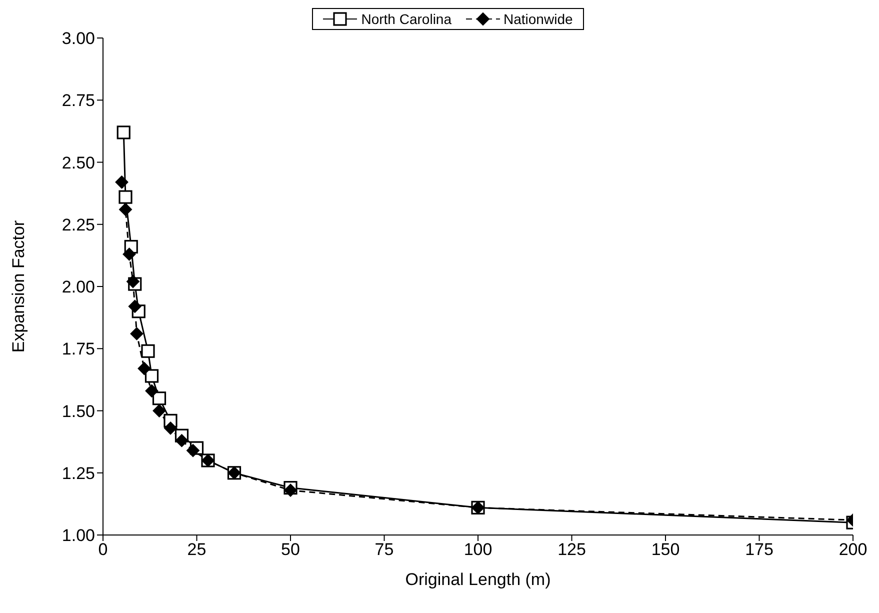 Image resolution: width=879 pixels, height=613 pixels. Describe the element at coordinates (853, 550) in the screenshot. I see `x-tick-label: 200` at that location.